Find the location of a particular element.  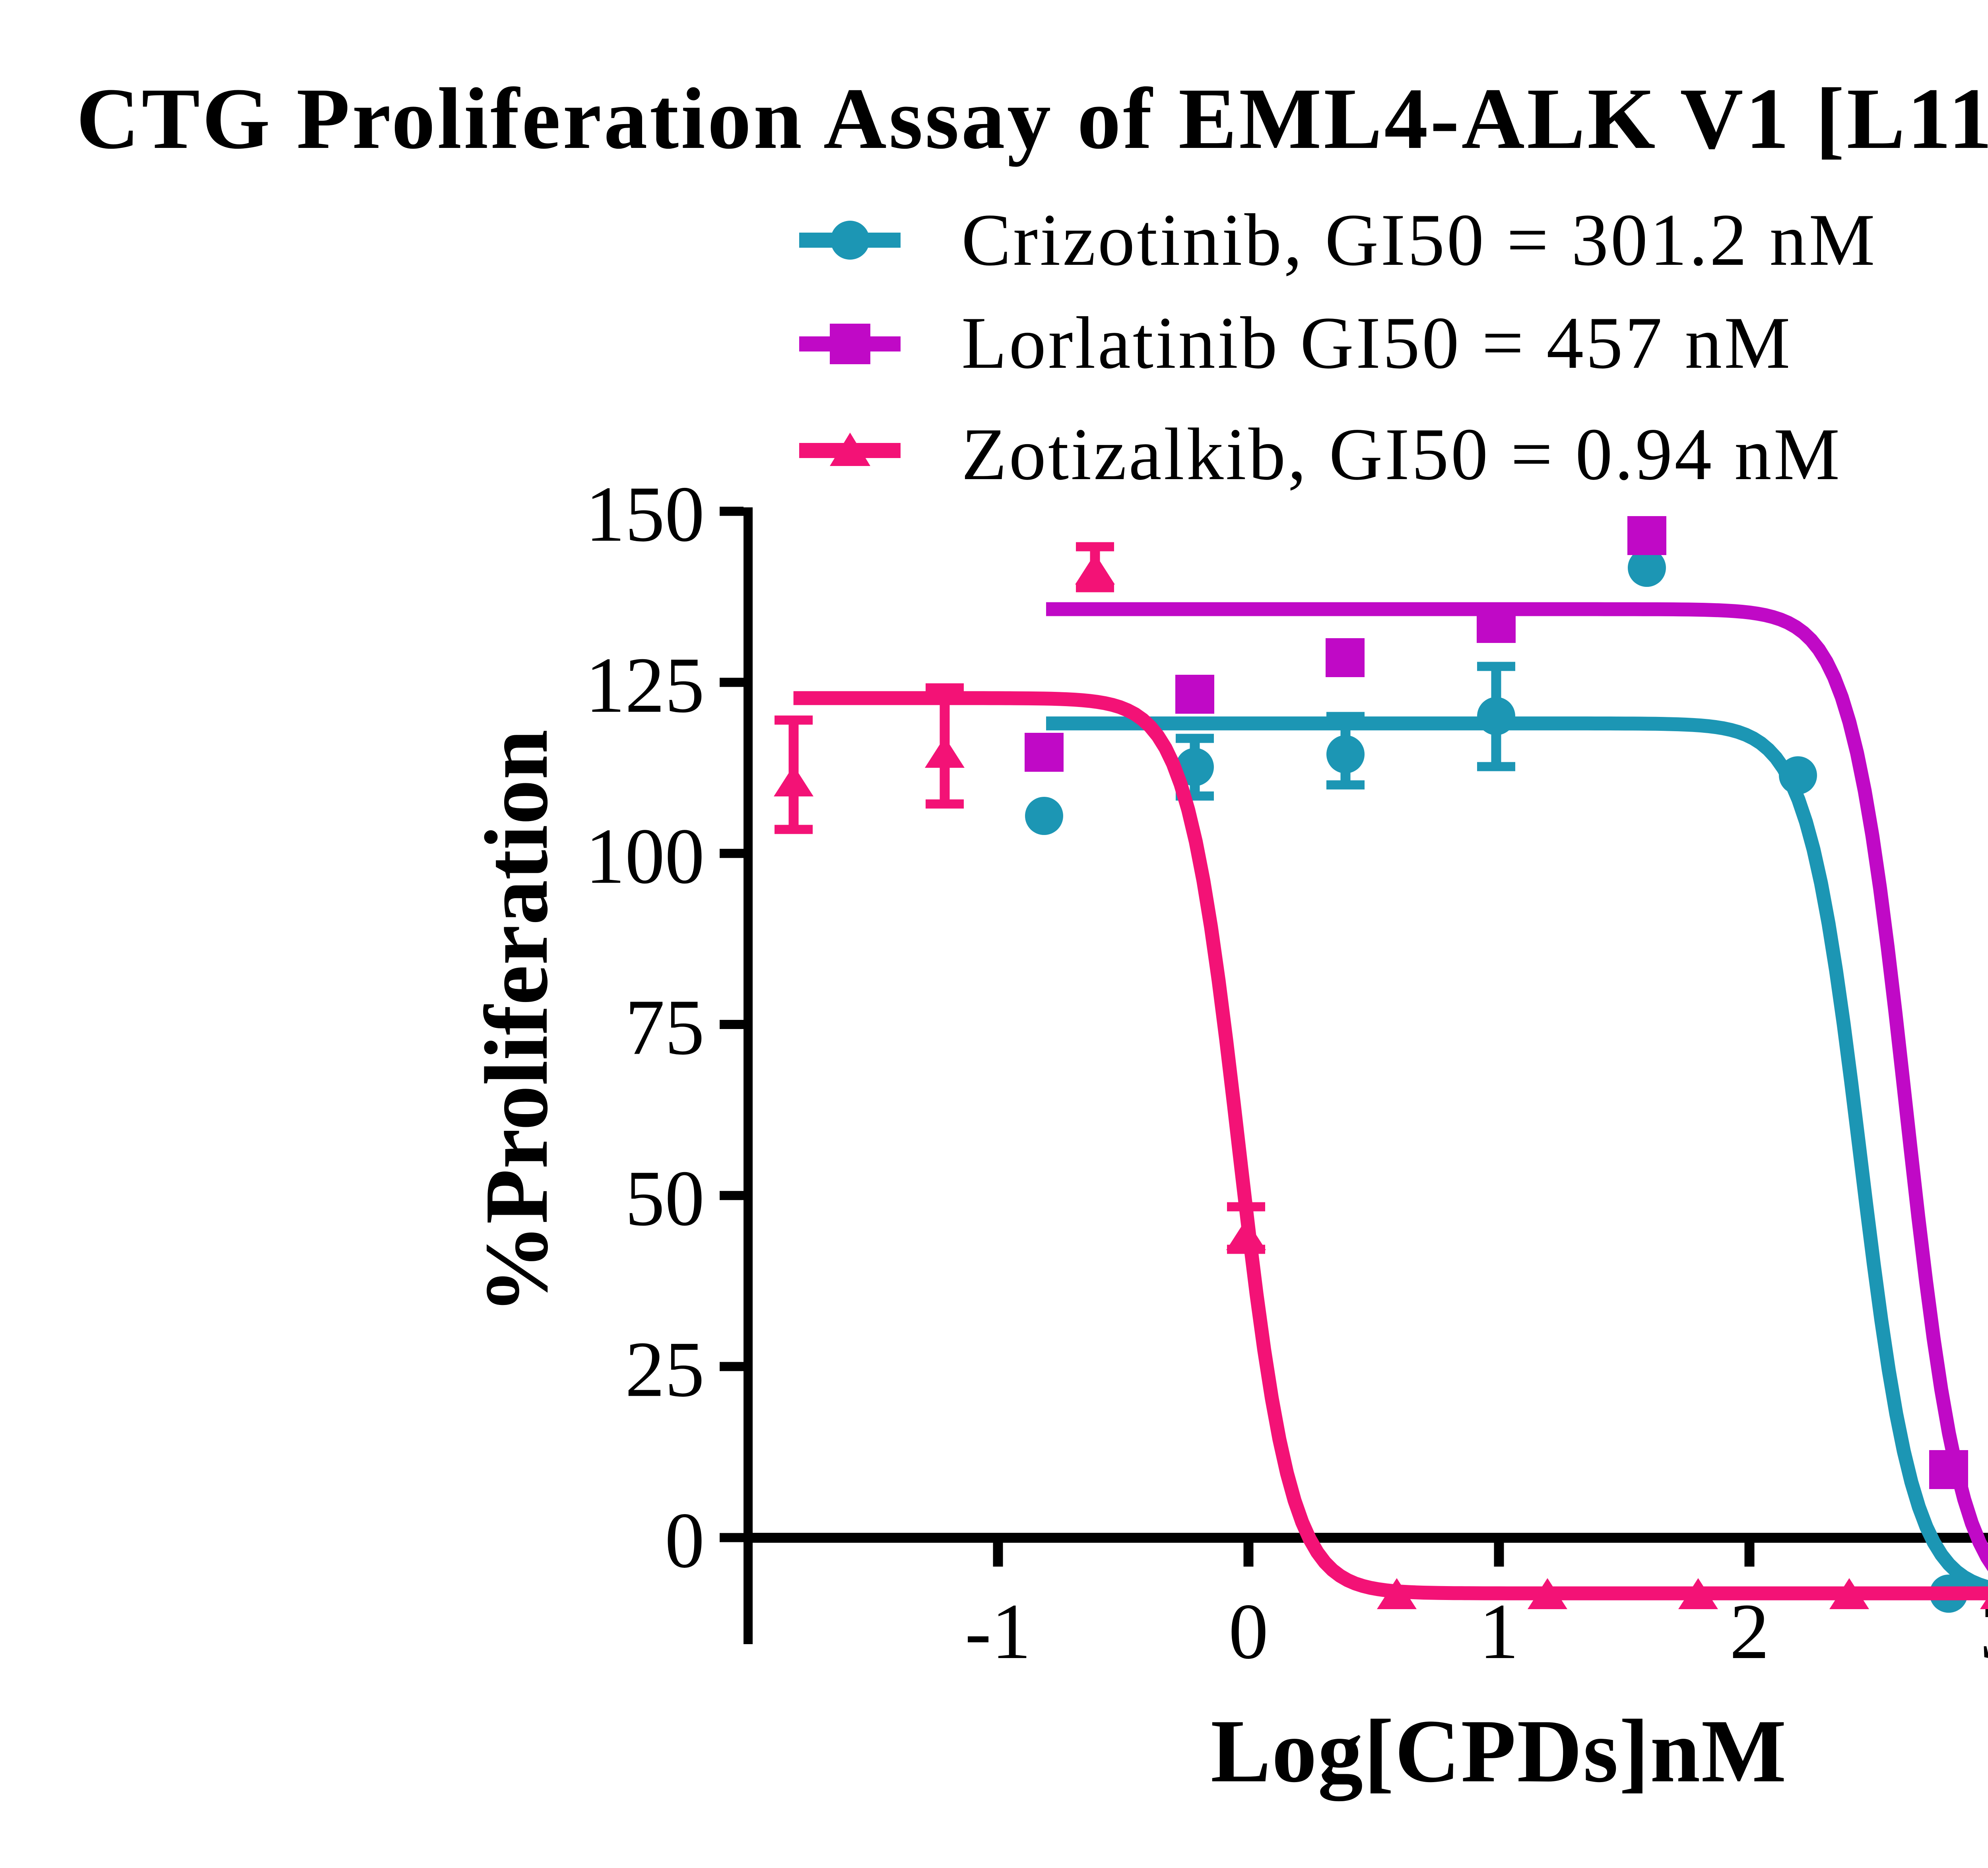

svg-text: Zotizalkib, GI50 = 0.94 nM is located at coordinates (1401, 454).